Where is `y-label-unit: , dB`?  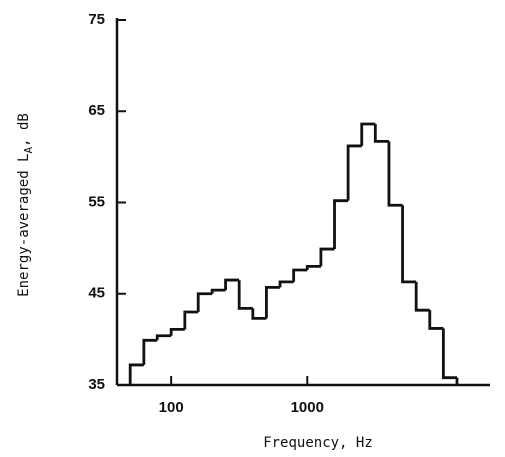 y-label-unit: , dB is located at coordinates (24, 130).